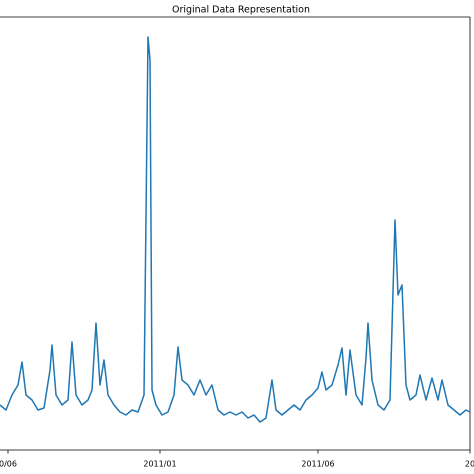  I want to click on x-tick-label: 0/06, so click(8, 464).